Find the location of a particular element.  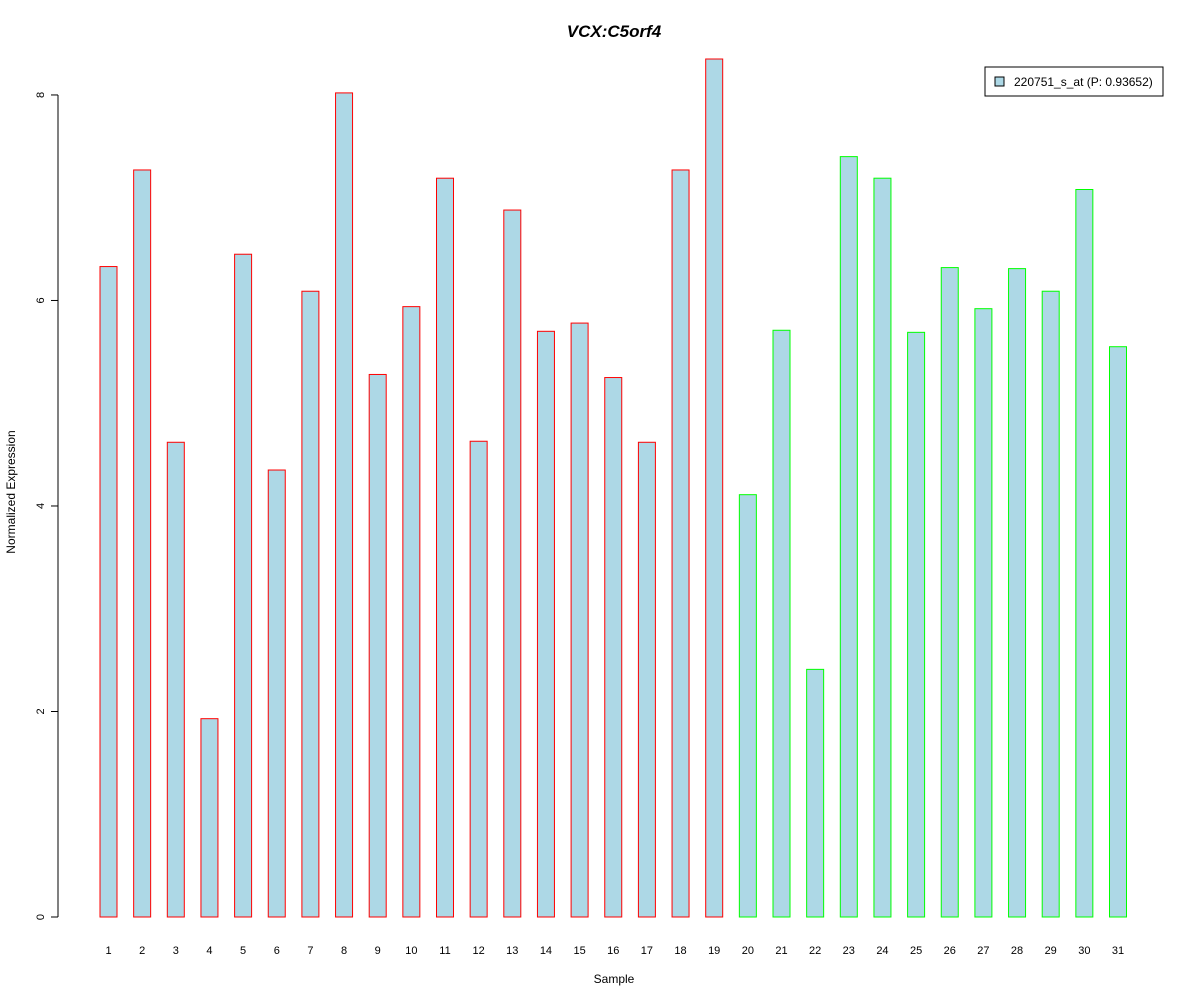

x-tick-label: 17 is located at coordinates (647, 951).